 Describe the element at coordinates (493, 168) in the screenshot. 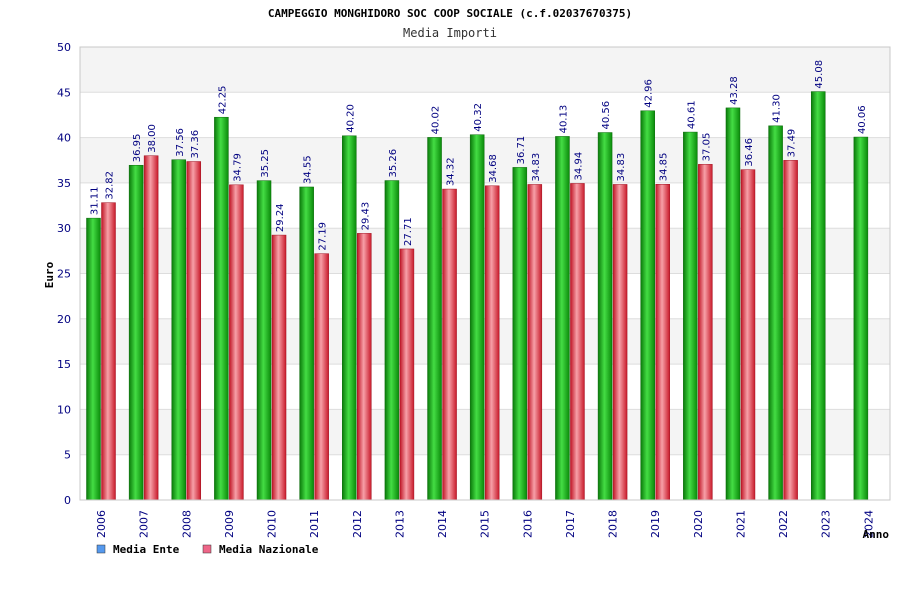

I see `value-label: 34.68` at that location.